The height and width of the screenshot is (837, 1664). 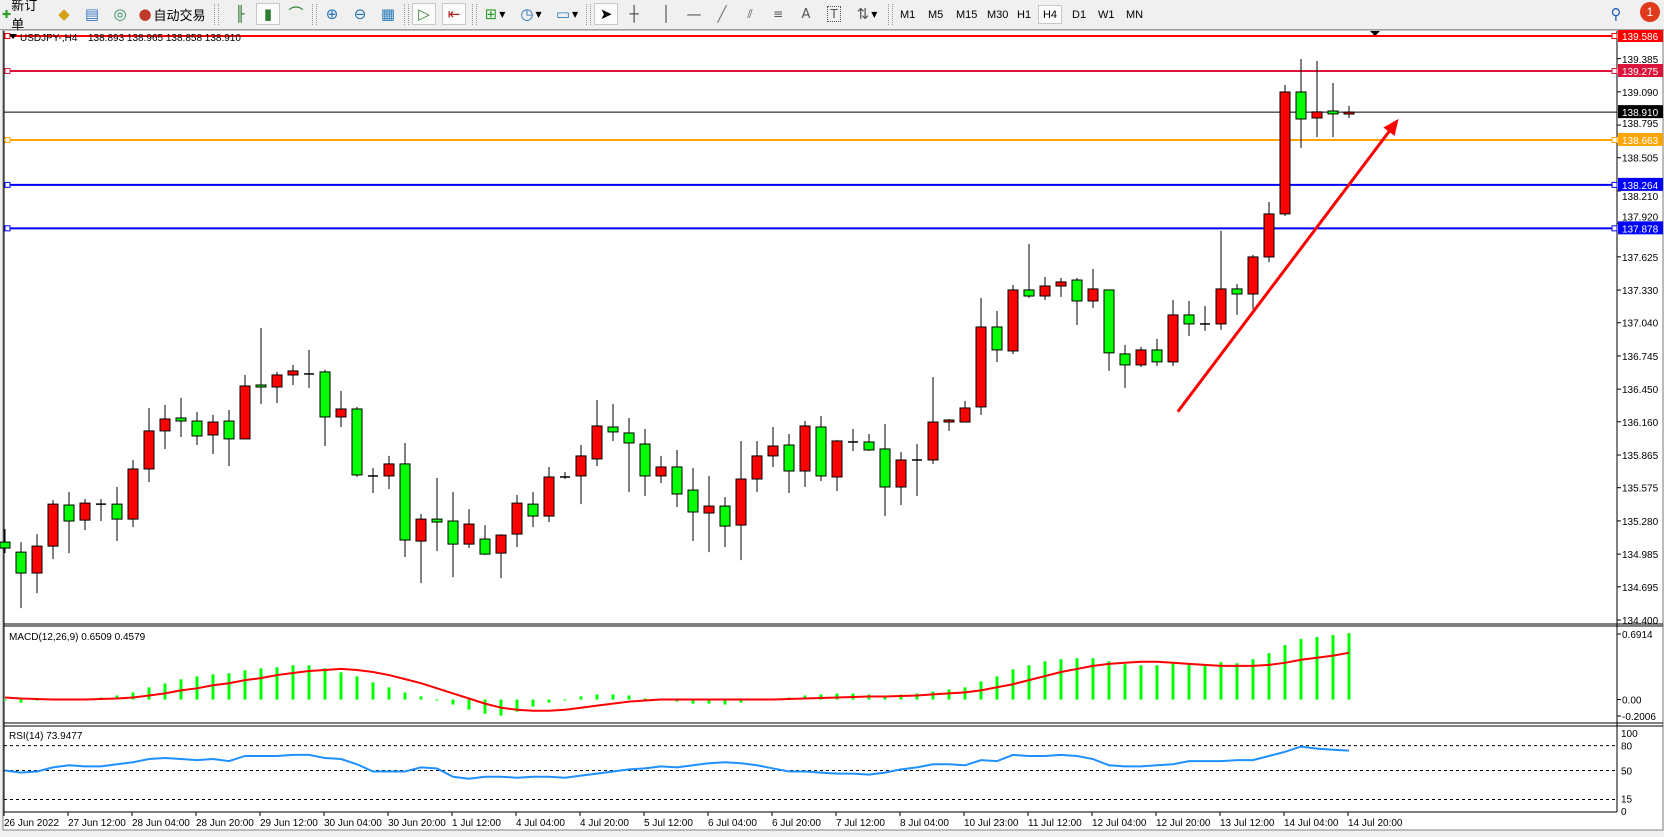 I want to click on fibonacci-button: ≡, so click(x=778, y=14).